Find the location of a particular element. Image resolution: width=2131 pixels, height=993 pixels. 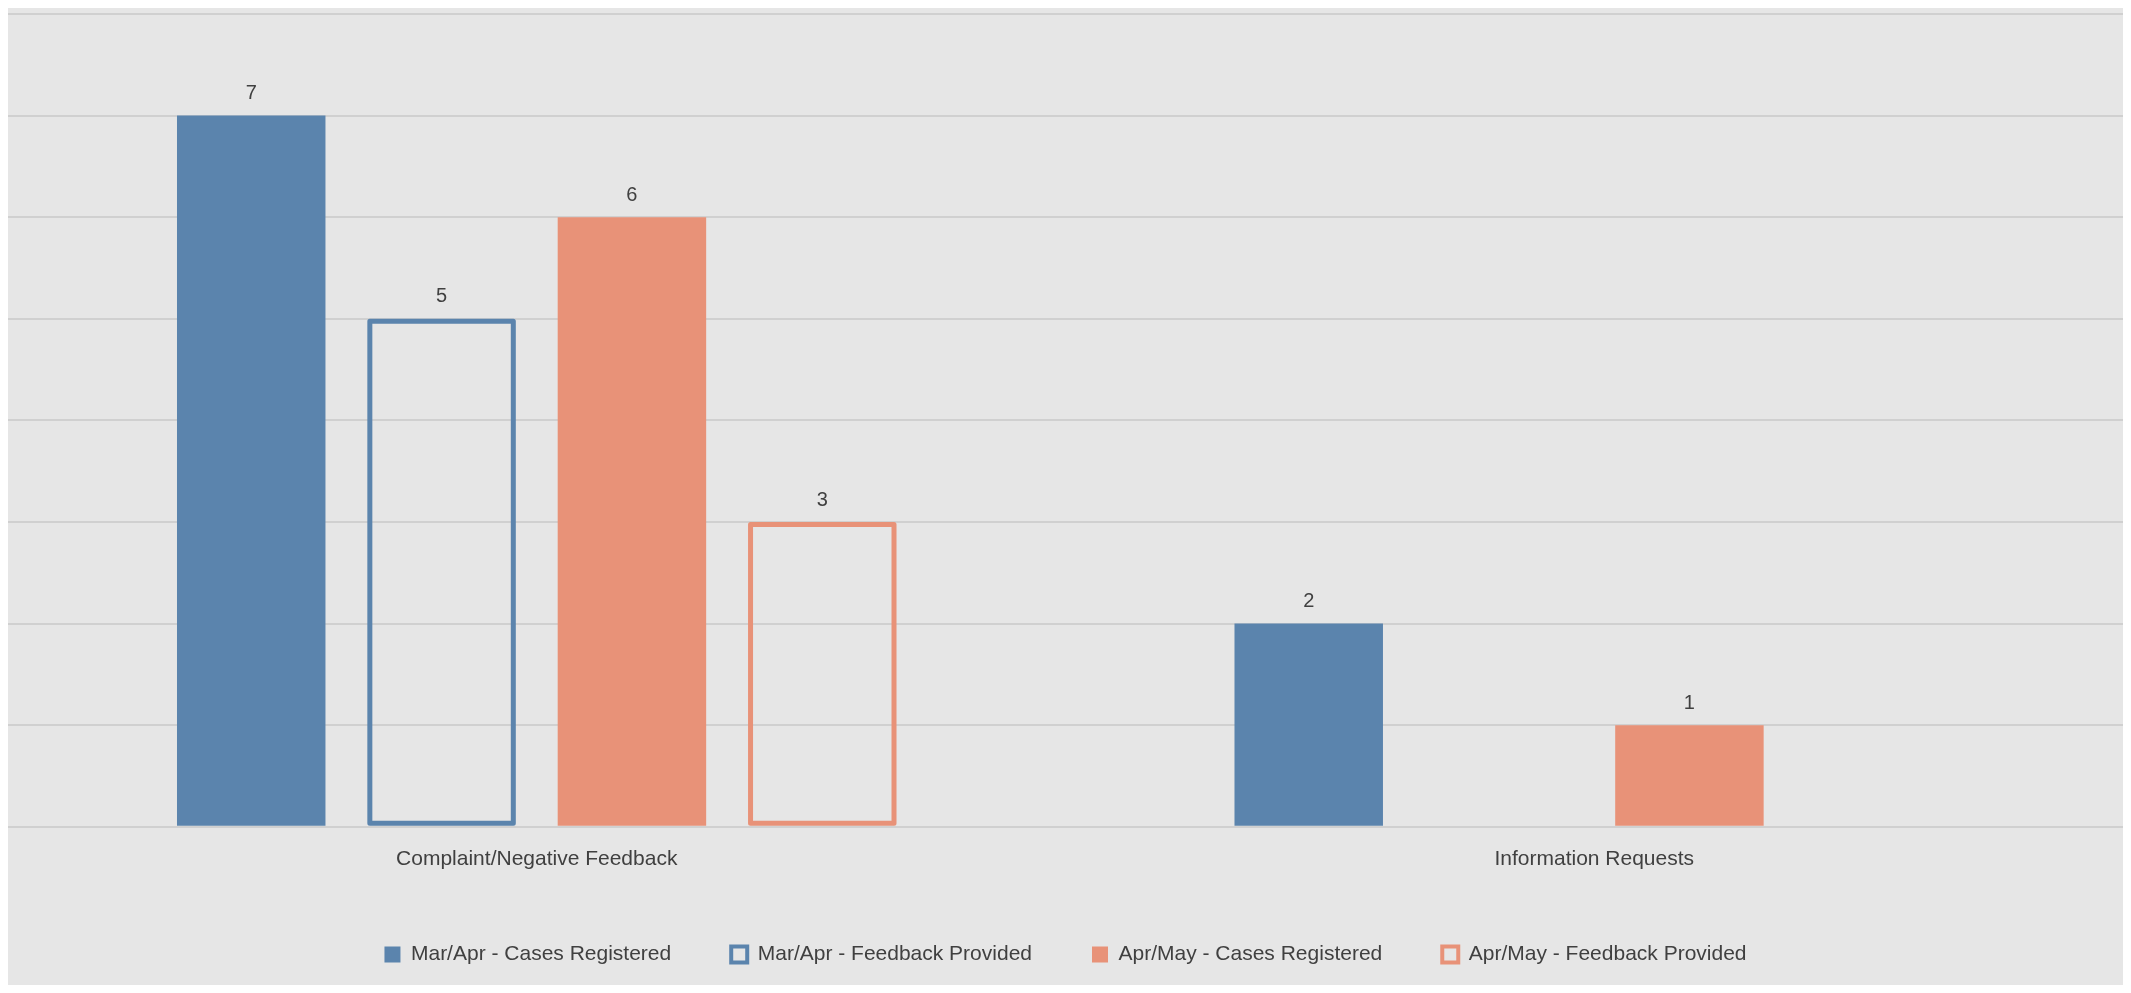

x-tick-label: Information Requests is located at coordinates (1594, 858).